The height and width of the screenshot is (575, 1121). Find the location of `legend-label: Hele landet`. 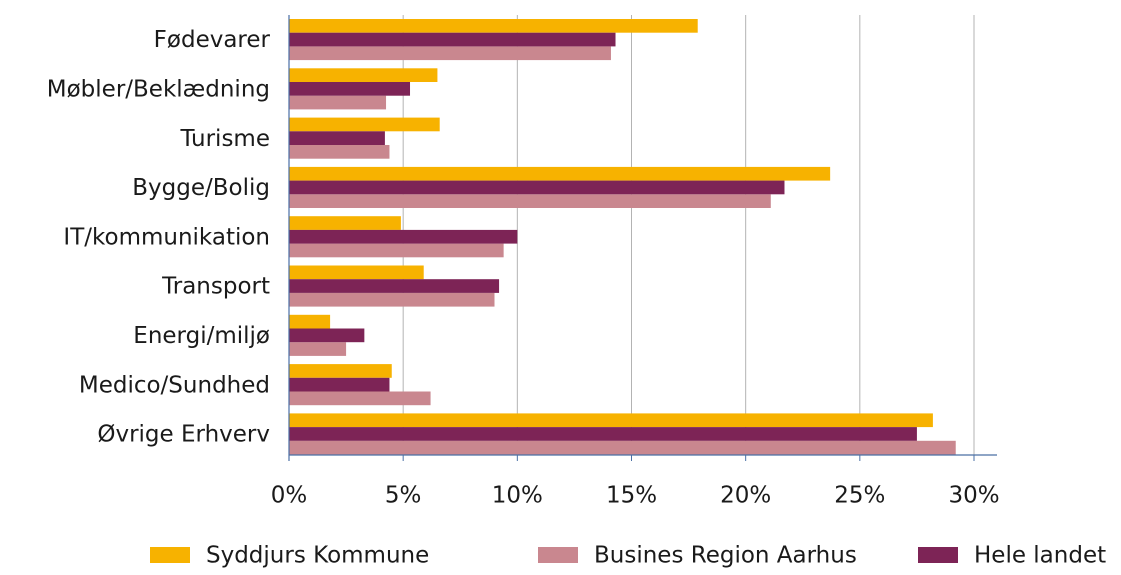

legend-label: Hele landet is located at coordinates (1040, 556).